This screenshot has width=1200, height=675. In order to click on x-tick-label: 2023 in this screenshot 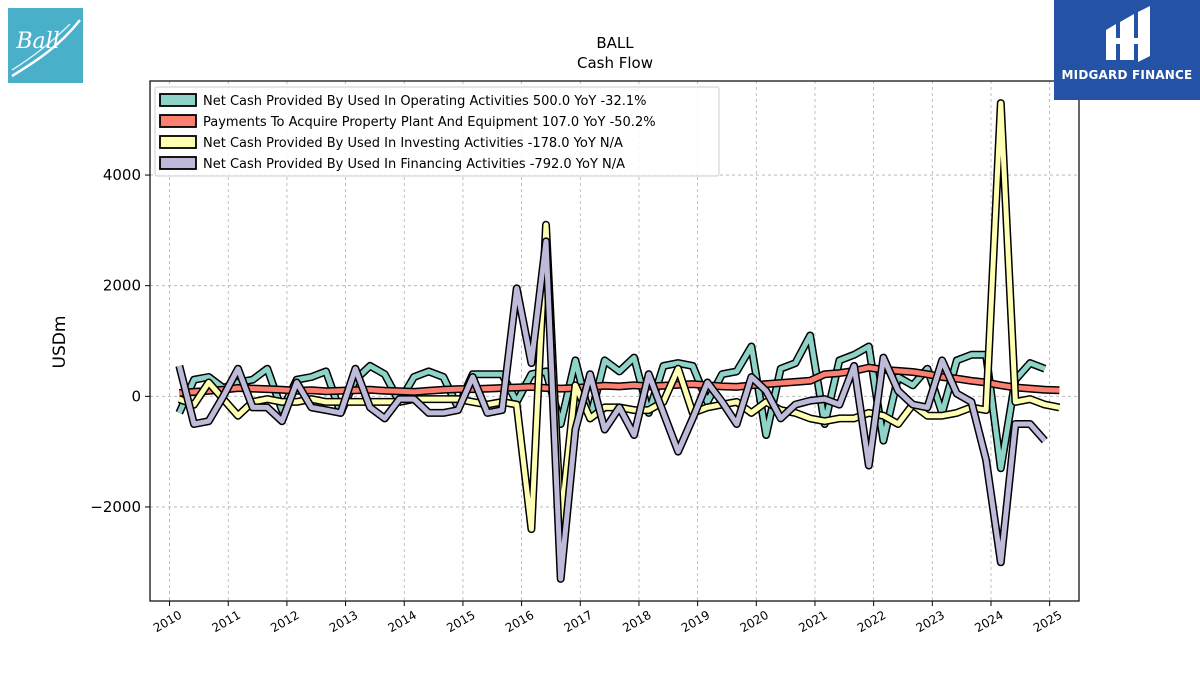, I will do `click(930, 621)`.